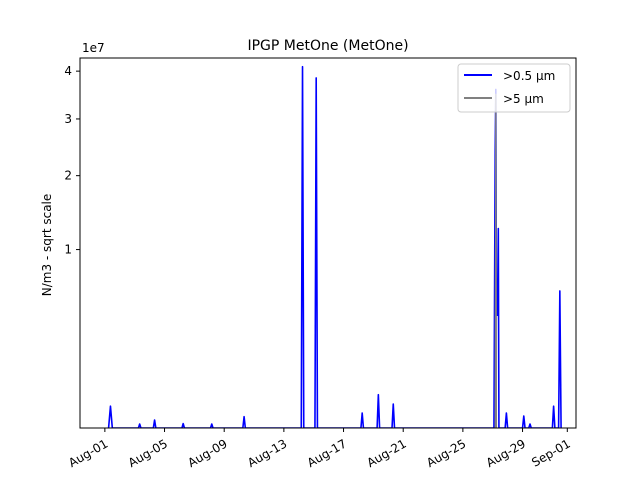 This screenshot has width=640, height=480. I want to click on chart-title: IPGP MetOne (MetOne), so click(327, 46).